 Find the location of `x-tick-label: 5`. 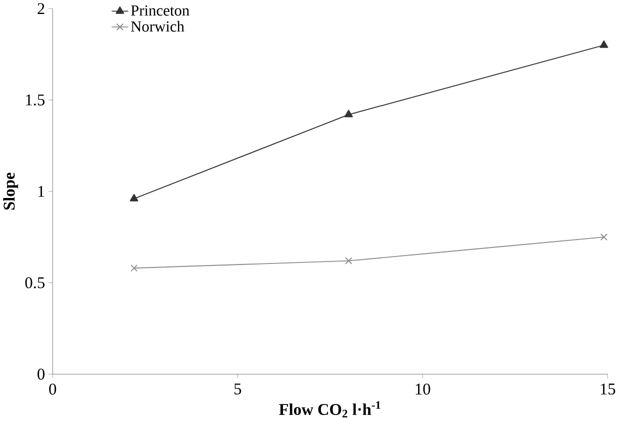

x-tick-label: 5 is located at coordinates (238, 389).